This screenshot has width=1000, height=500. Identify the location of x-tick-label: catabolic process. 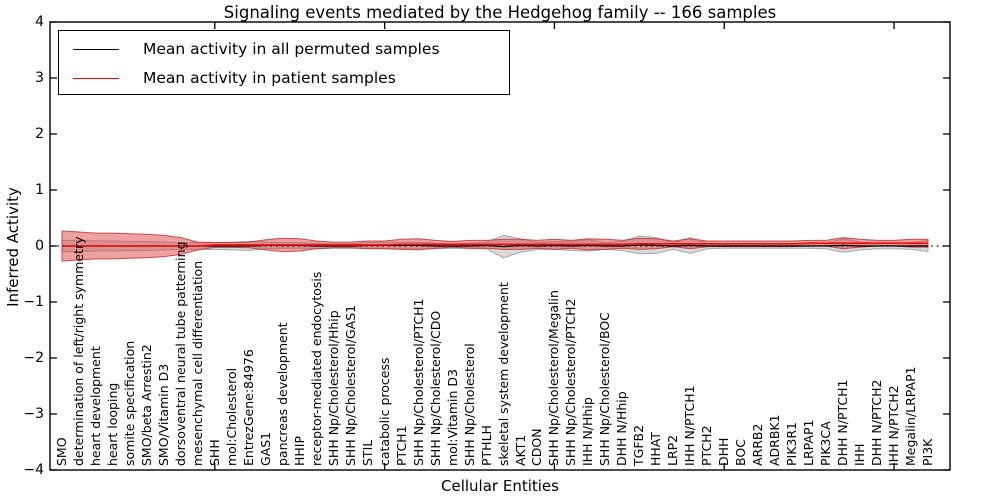
(384, 411).